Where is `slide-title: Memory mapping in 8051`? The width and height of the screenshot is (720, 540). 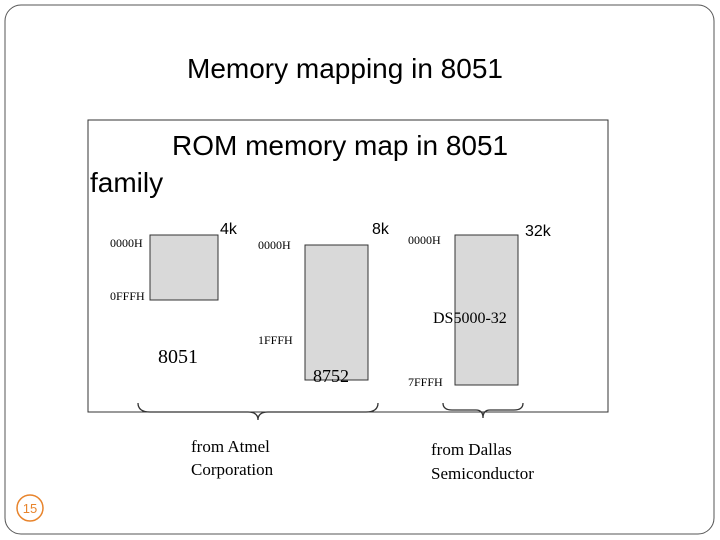
slide-title: Memory mapping in 8051 is located at coordinates (345, 68).